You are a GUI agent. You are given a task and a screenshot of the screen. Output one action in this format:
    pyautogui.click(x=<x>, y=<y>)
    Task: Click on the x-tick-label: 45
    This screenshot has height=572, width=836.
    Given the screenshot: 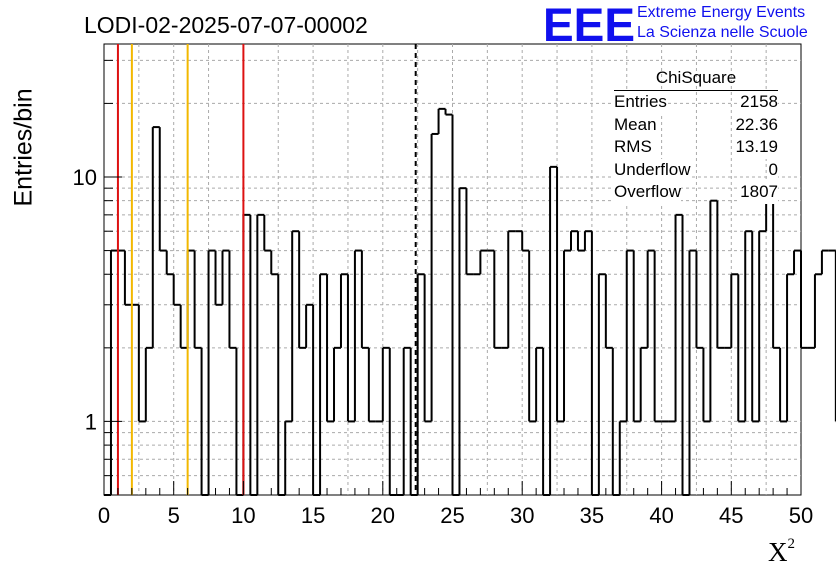 What is the action you would take?
    pyautogui.click(x=731, y=515)
    